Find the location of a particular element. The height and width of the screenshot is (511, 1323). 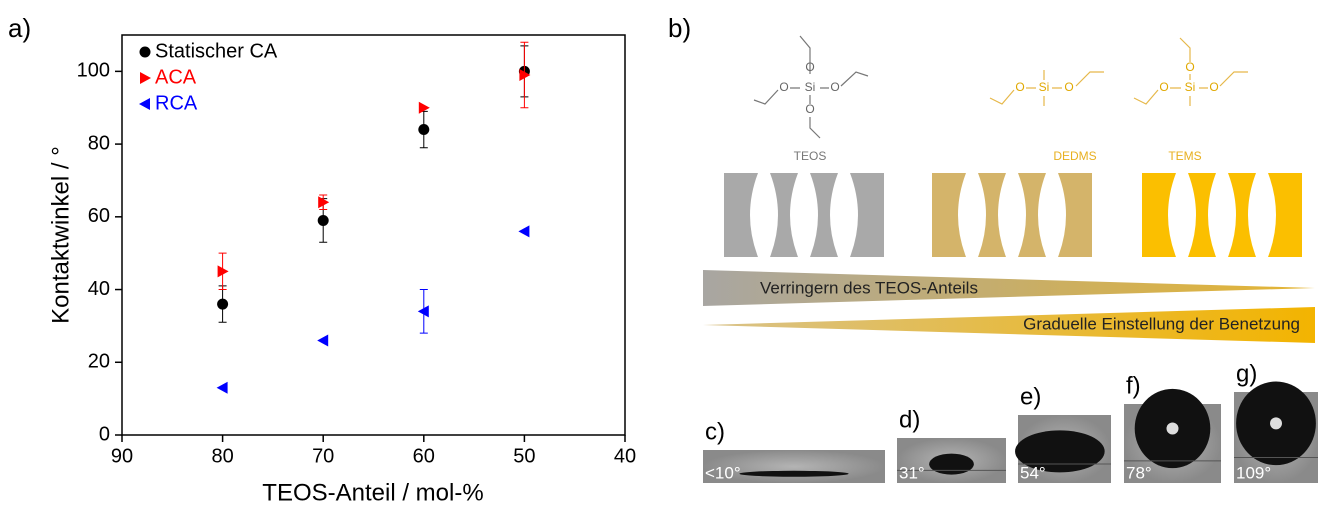

image-label: f) is located at coordinates (1133, 385).